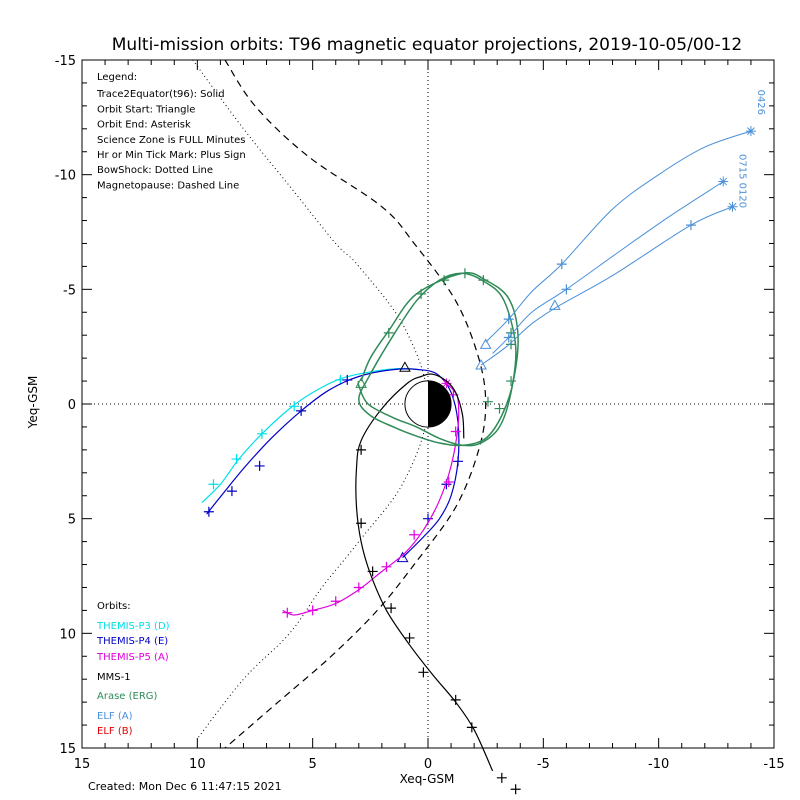  What do you see at coordinates (440, 404) in the screenshot?
I see `earth-nightside` at bounding box center [440, 404].